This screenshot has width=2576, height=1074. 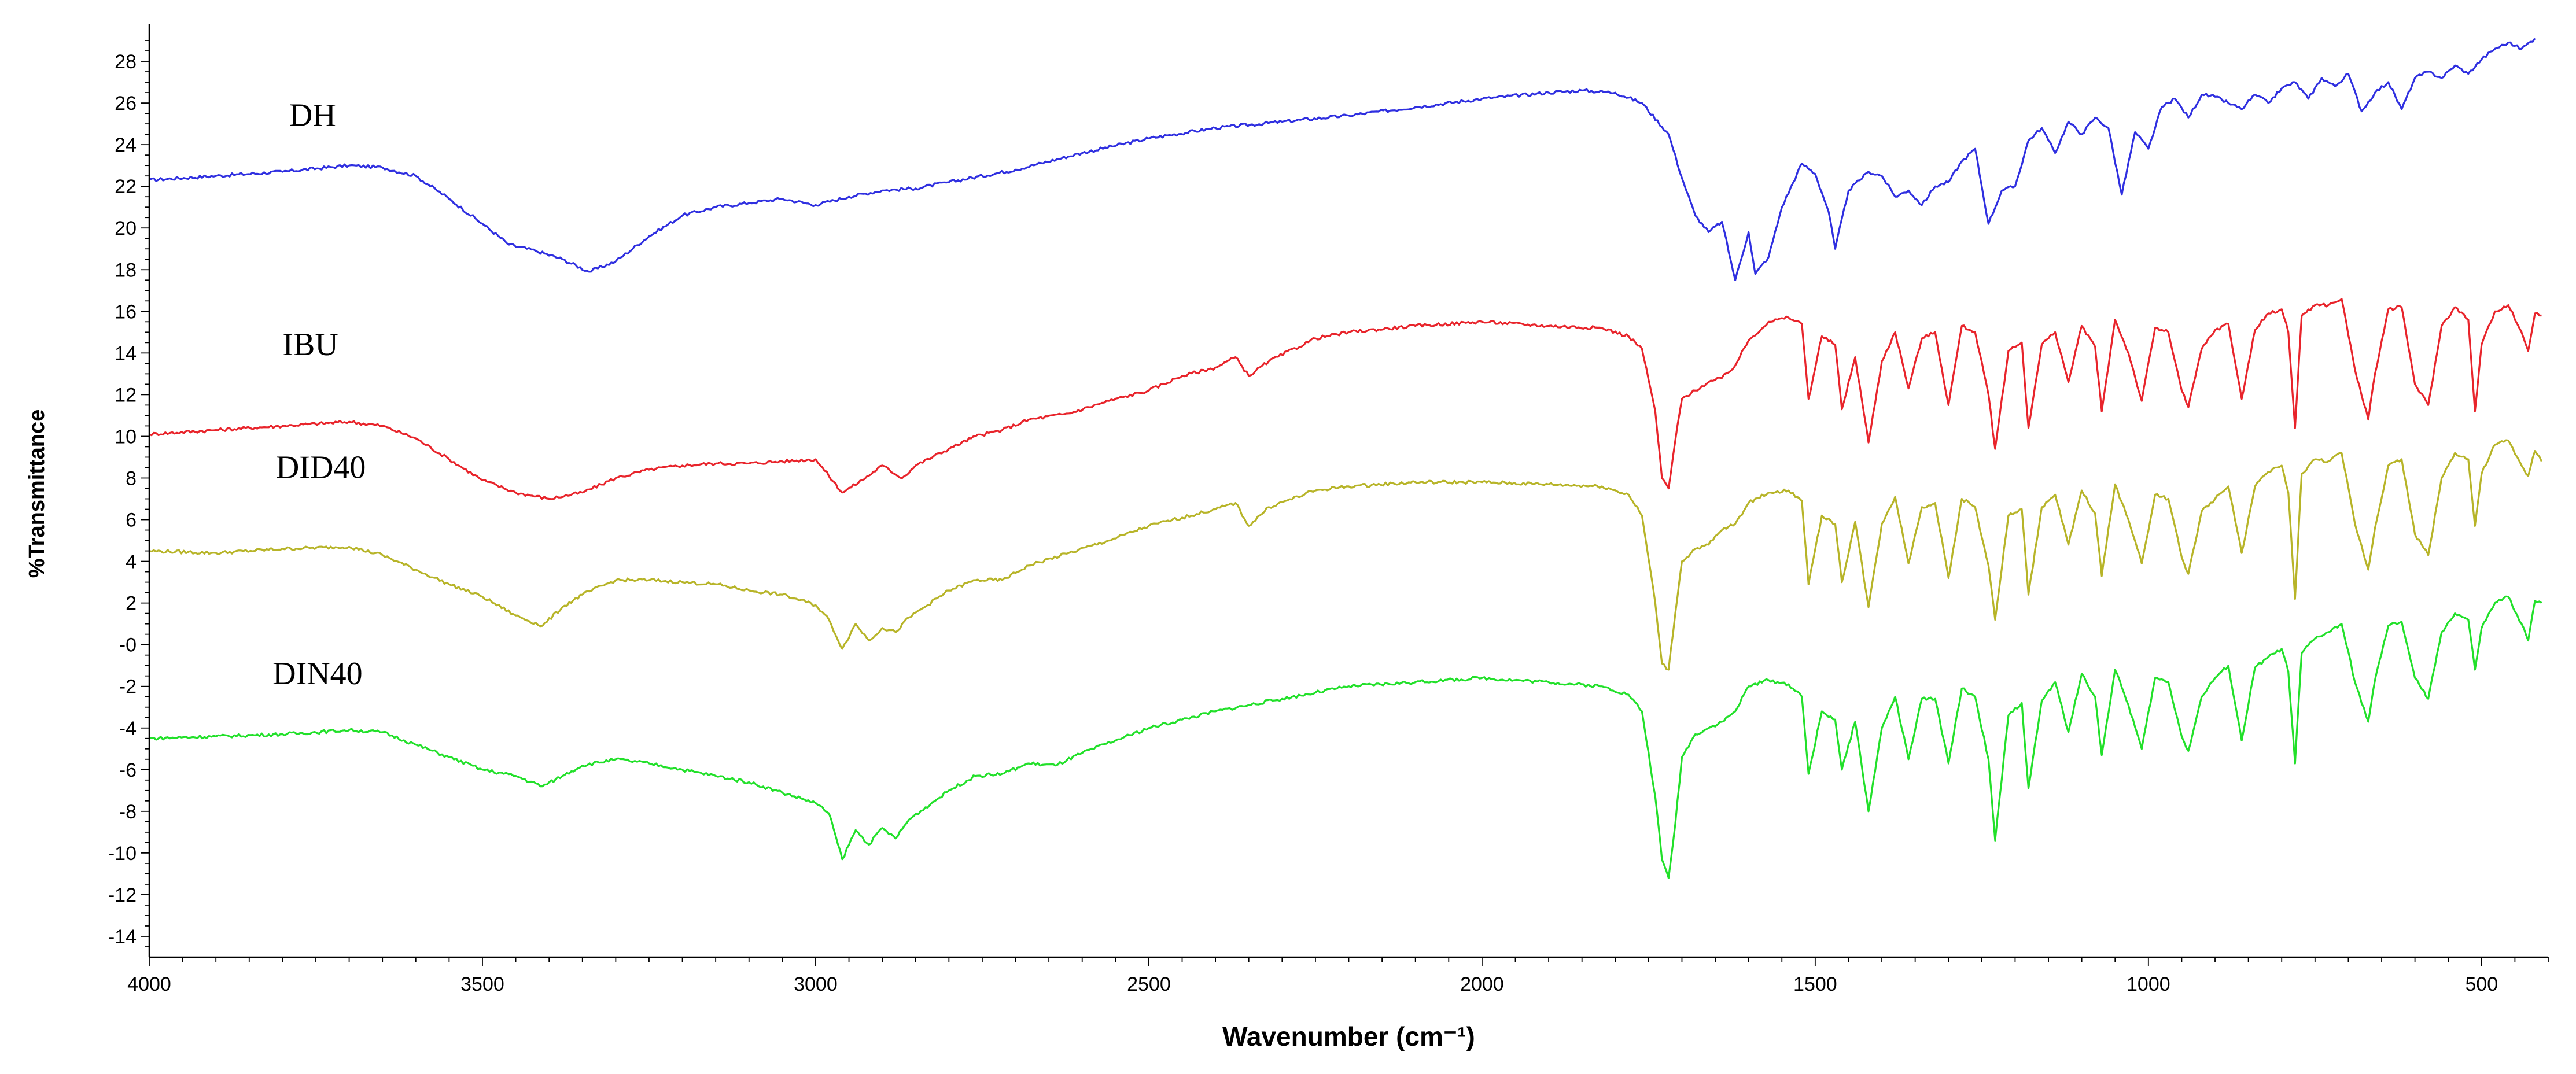 I want to click on x-tick-label: 1000, so click(x=2148, y=984).